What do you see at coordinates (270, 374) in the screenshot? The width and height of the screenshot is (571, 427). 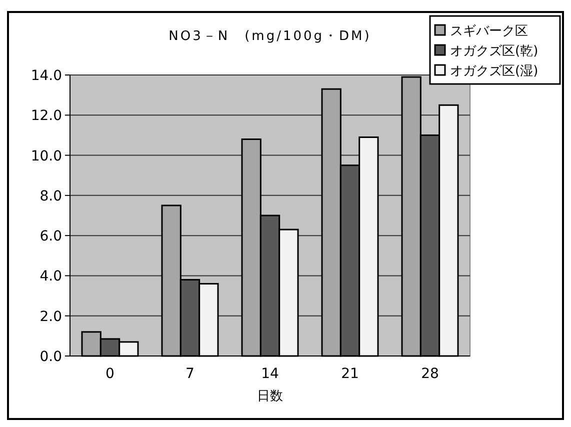 I see `x-tick-label: 14` at bounding box center [270, 374].